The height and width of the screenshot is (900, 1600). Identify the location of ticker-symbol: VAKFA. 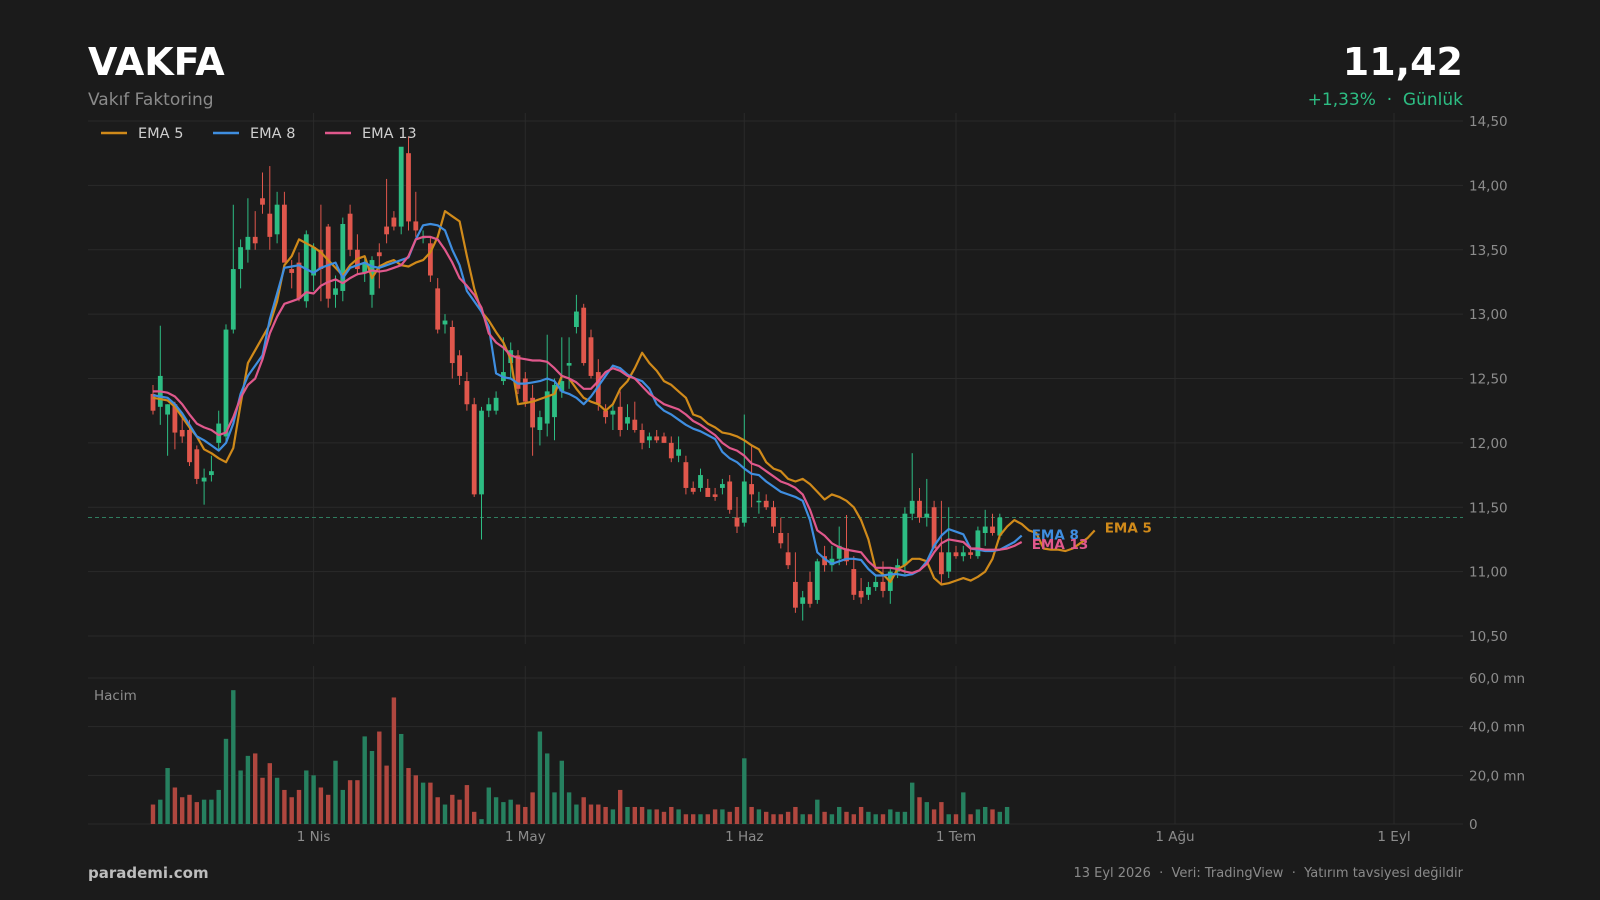
(156, 62).